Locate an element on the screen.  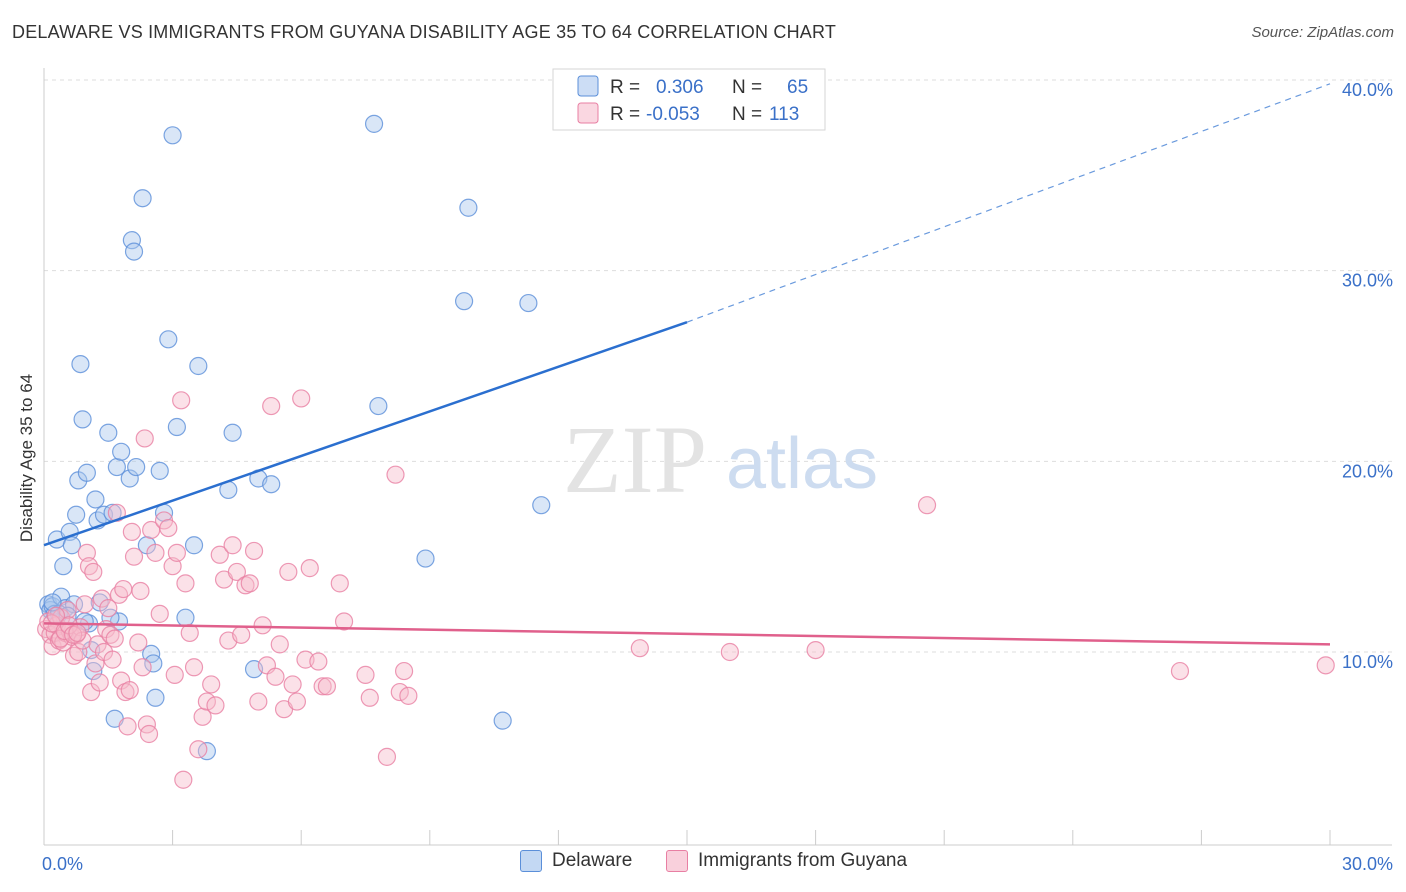
trend-line-guyana is located at coordinates (687, 634).